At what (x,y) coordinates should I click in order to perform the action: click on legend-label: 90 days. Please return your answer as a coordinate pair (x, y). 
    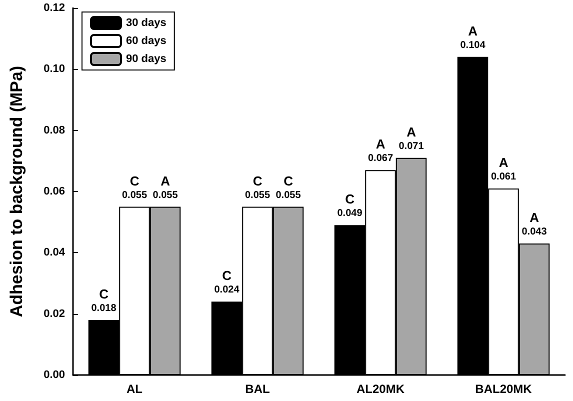
    Looking at the image, I should click on (146, 59).